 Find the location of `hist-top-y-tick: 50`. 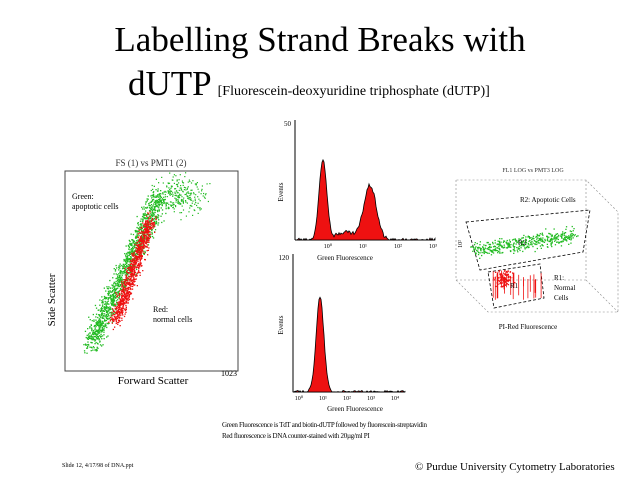

hist-top-y-tick: 50 is located at coordinates (288, 124).